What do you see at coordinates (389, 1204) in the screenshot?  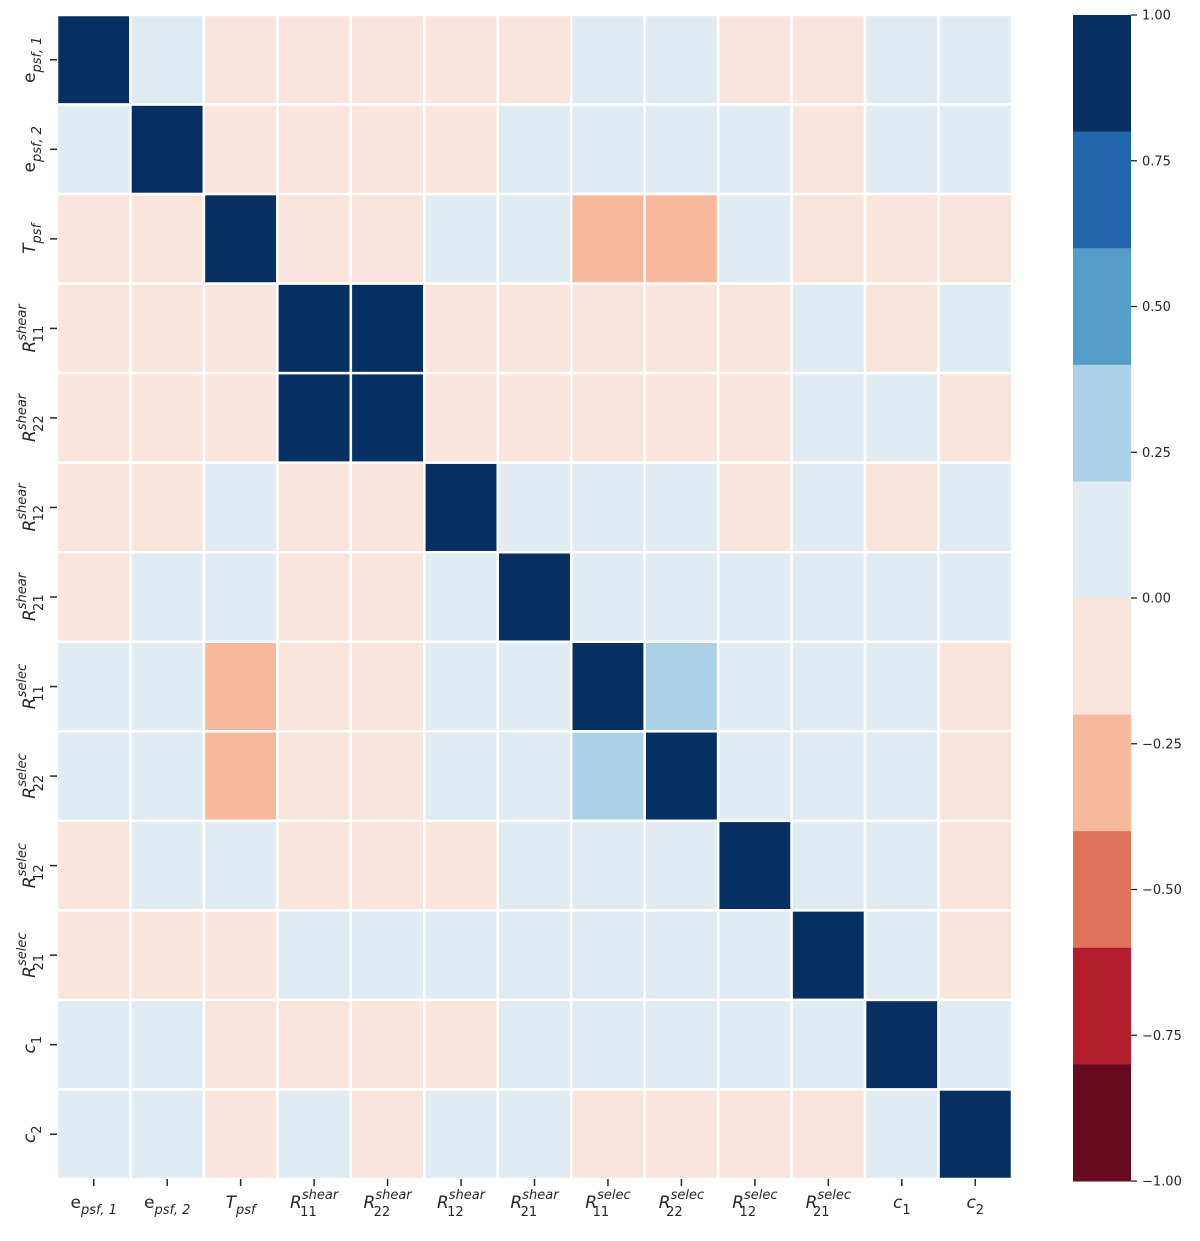 I see `x-tick-label: Rshear 22` at bounding box center [389, 1204].